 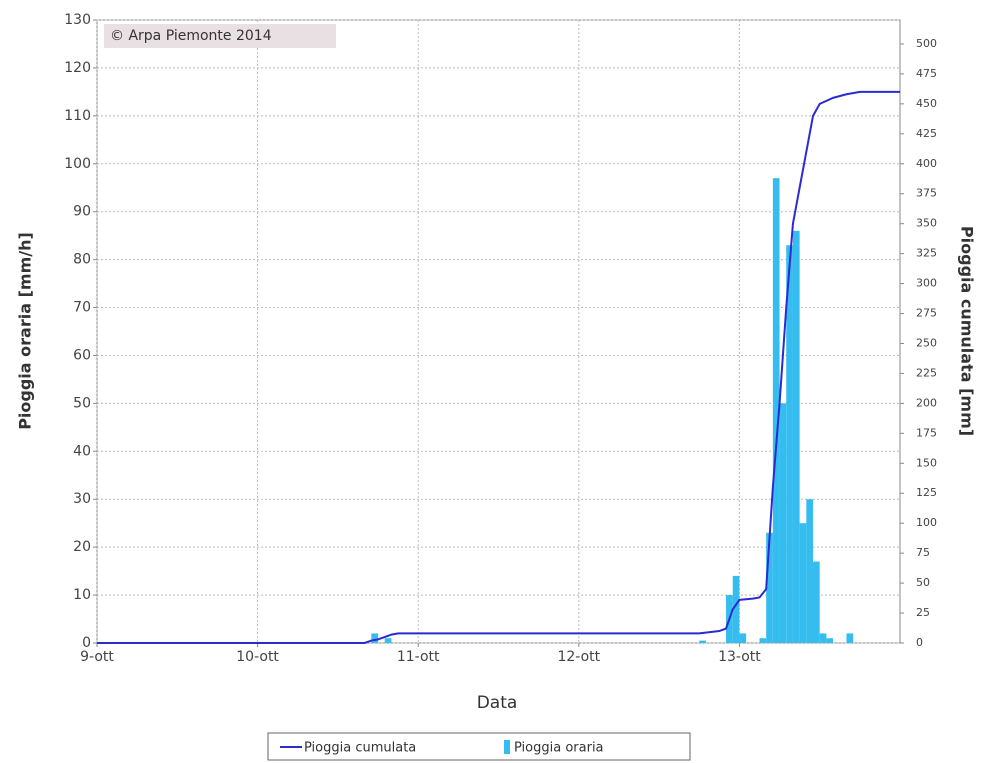 What do you see at coordinates (82, 212) in the screenshot?
I see `y-tick-label: 90` at bounding box center [82, 212].